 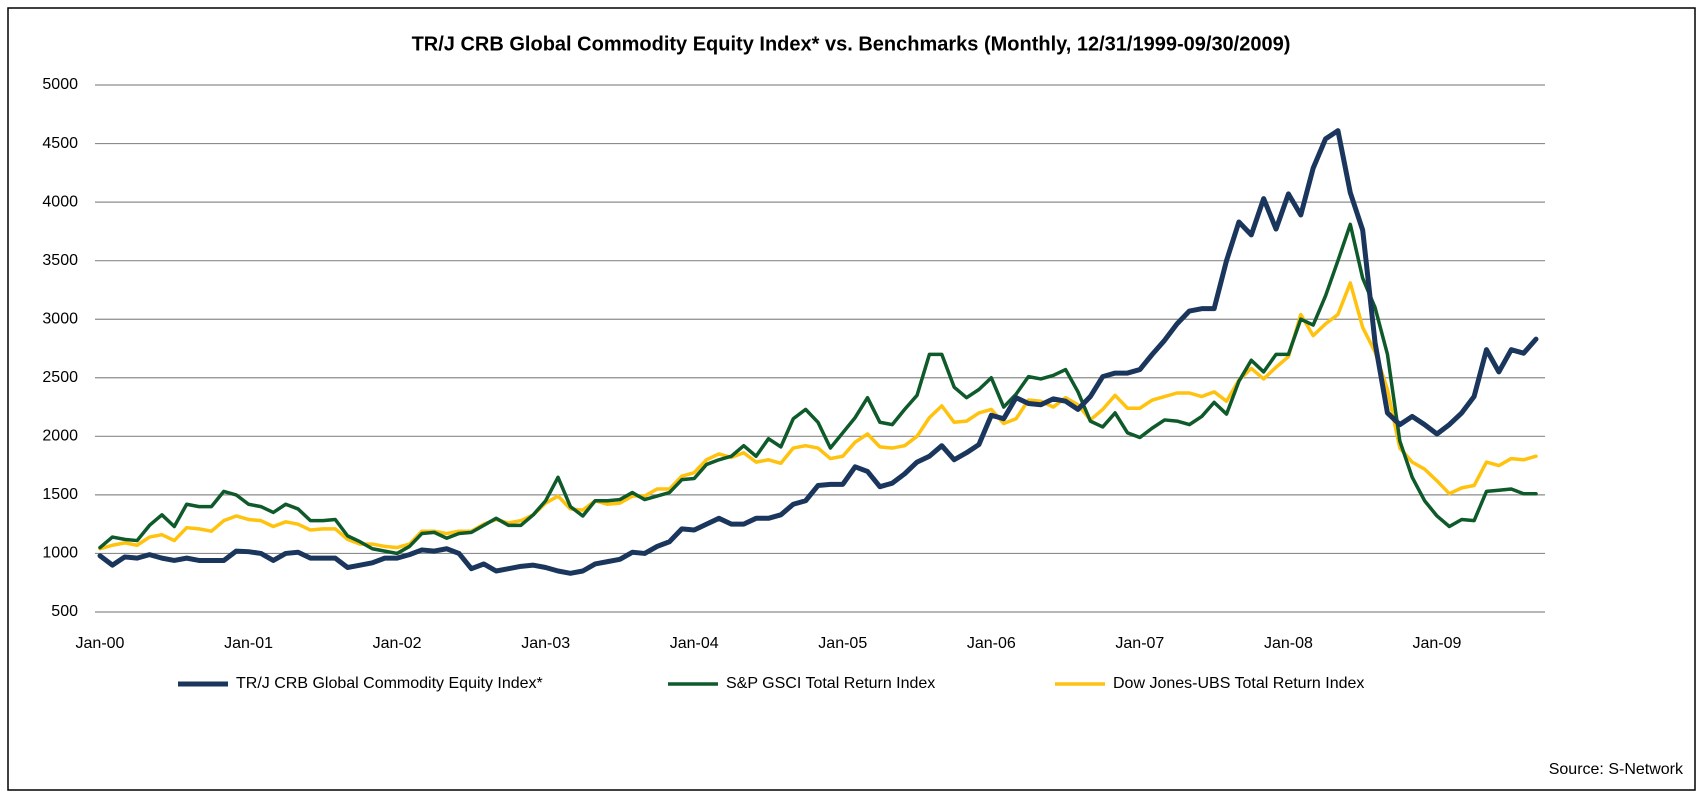 What do you see at coordinates (991, 643) in the screenshot?
I see `x-tick-label: Jan-06` at bounding box center [991, 643].